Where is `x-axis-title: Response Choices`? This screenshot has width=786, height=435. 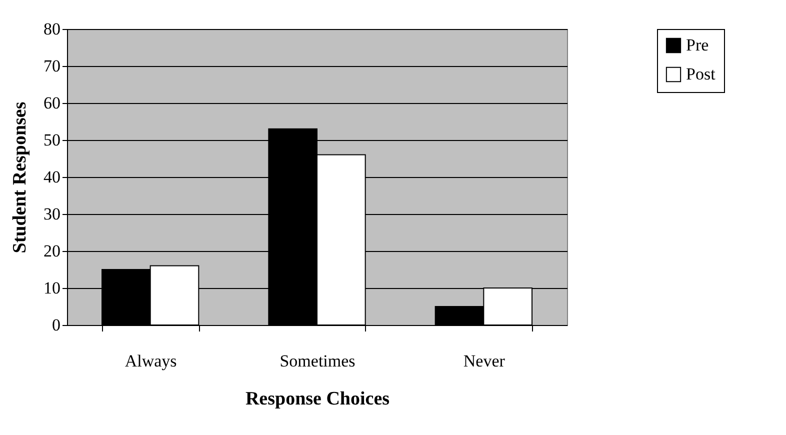
x-axis-title: Response Choices is located at coordinates (317, 399).